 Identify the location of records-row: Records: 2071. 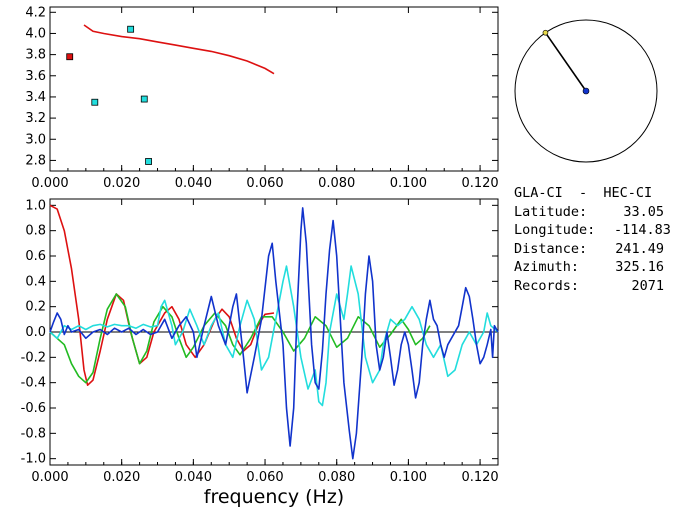
(589, 286).